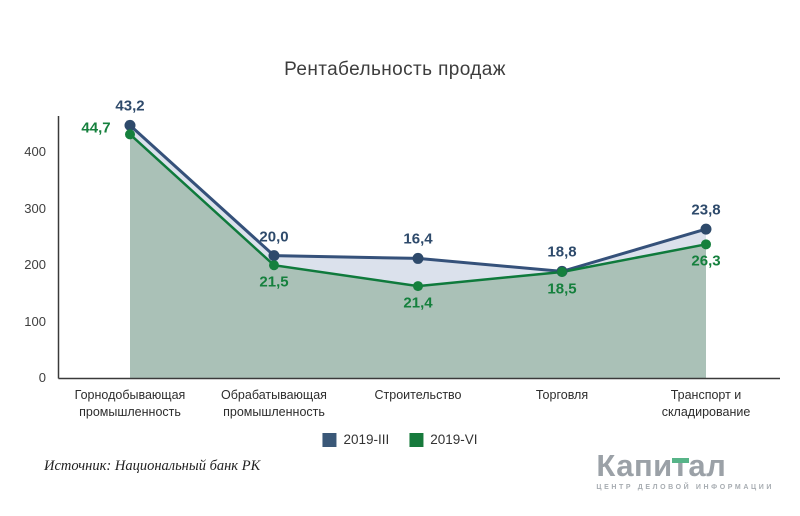 The image size is (800, 516). I want to click on x-category-label: Торговля, so click(562, 395).